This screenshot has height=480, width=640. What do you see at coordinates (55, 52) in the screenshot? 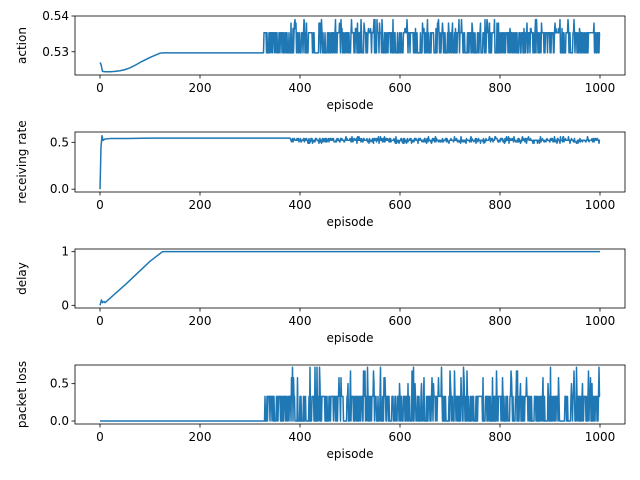
I see `y-tick-label: 0.53` at bounding box center [55, 52].